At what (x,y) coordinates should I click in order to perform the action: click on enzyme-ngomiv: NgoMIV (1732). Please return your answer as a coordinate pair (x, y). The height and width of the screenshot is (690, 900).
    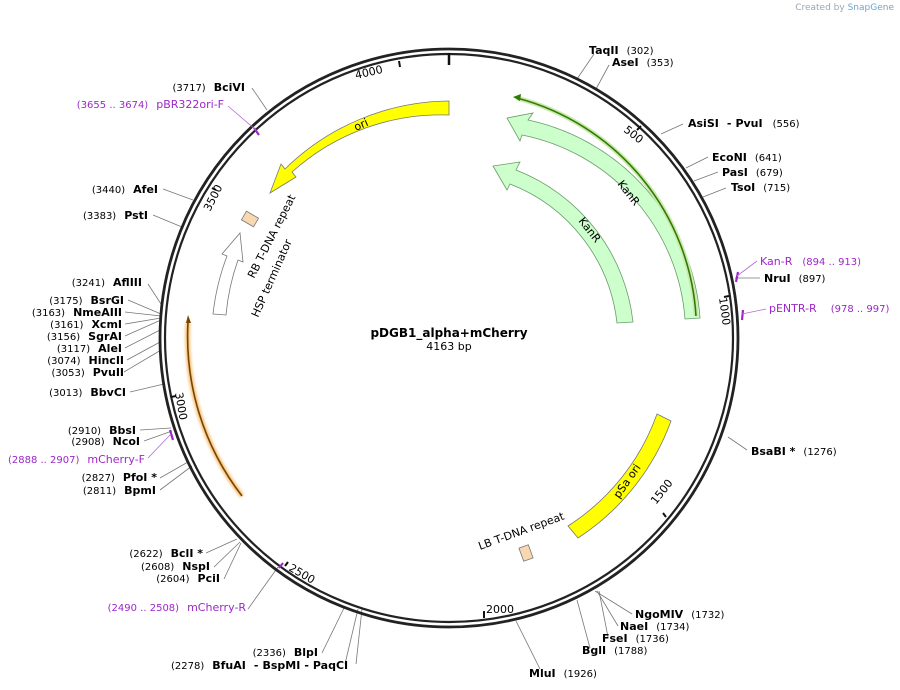
    Looking at the image, I should click on (680, 614).